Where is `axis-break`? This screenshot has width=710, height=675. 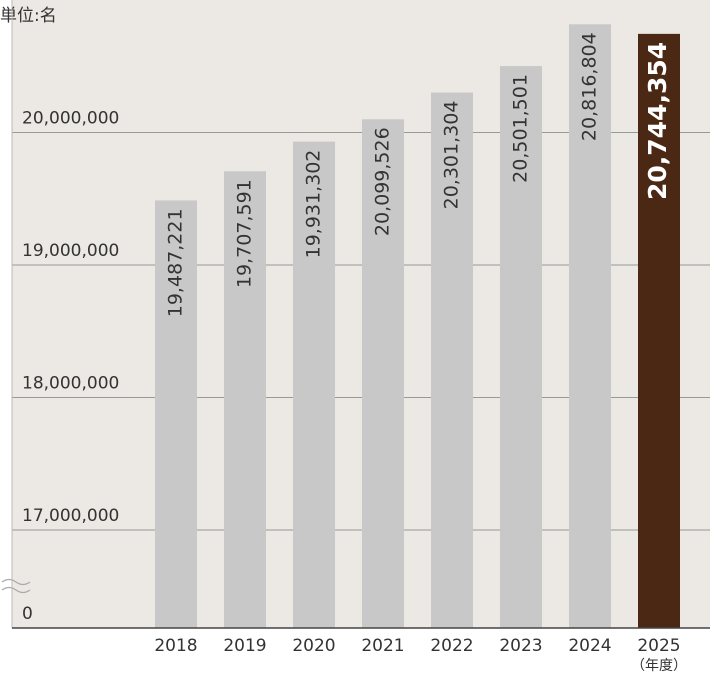 axis-break is located at coordinates (16, 586).